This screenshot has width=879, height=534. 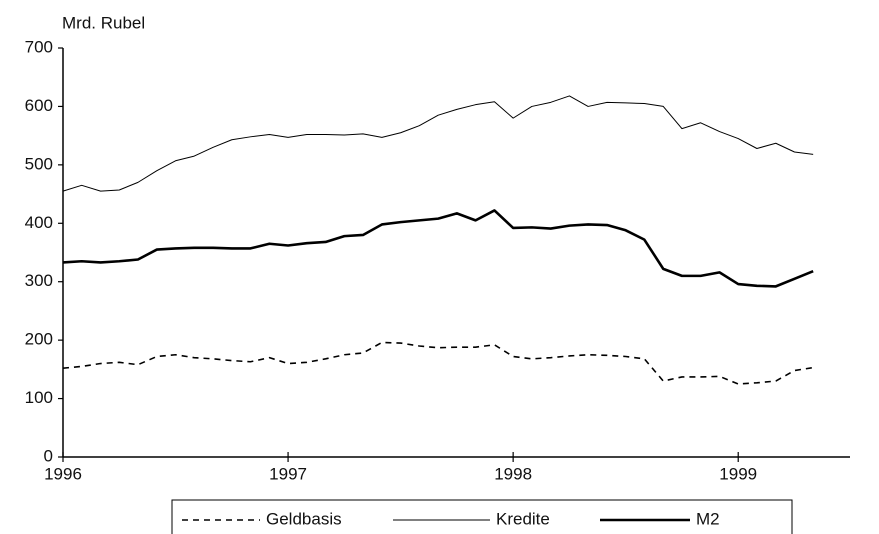 What do you see at coordinates (39, 397) in the screenshot?
I see `y-tick-label: 100` at bounding box center [39, 397].